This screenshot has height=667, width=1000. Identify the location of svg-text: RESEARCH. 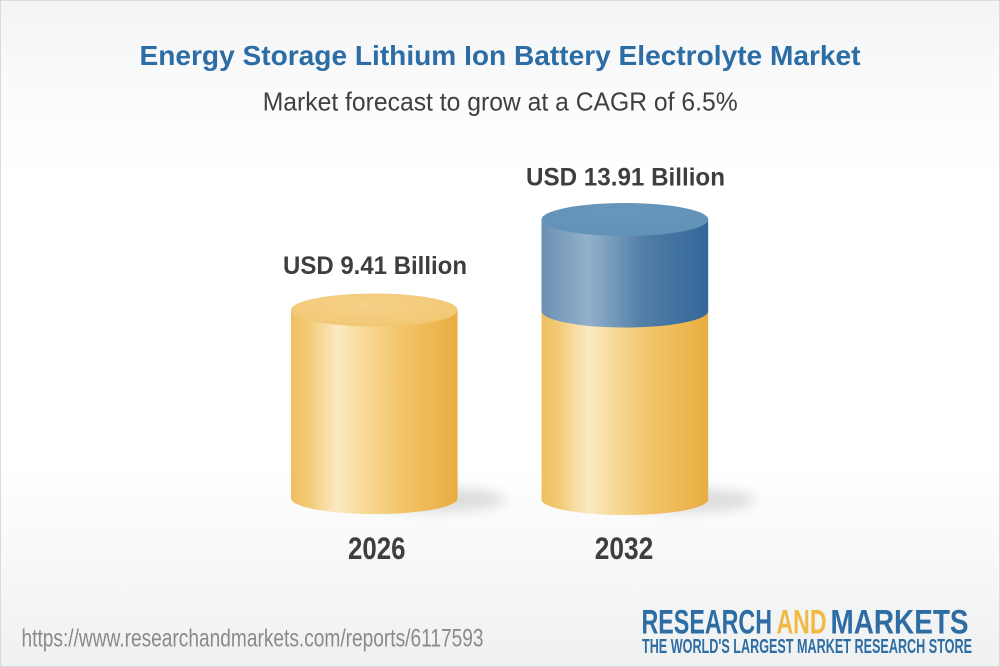
(707, 623).